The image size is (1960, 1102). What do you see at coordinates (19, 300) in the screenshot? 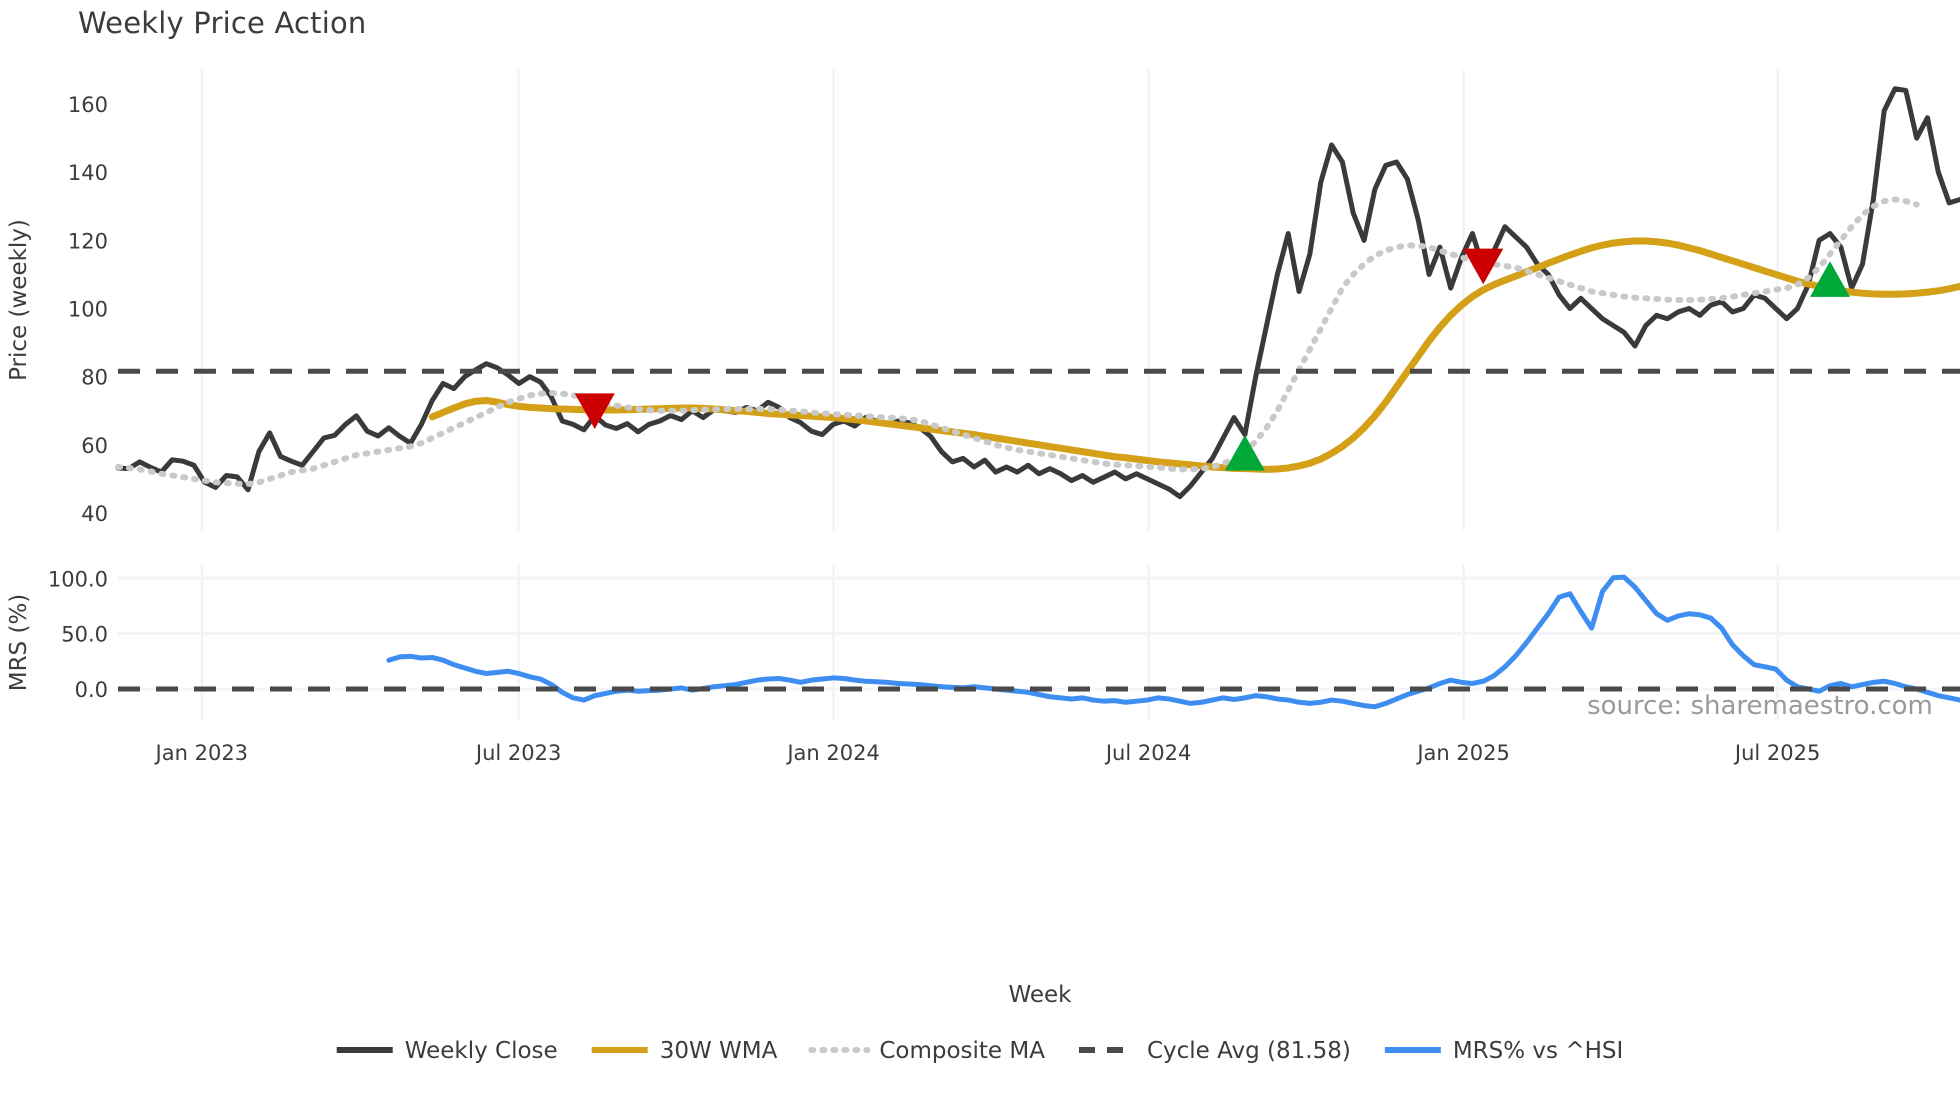
I see `price-axis-title: Price (weekly)` at bounding box center [19, 300].